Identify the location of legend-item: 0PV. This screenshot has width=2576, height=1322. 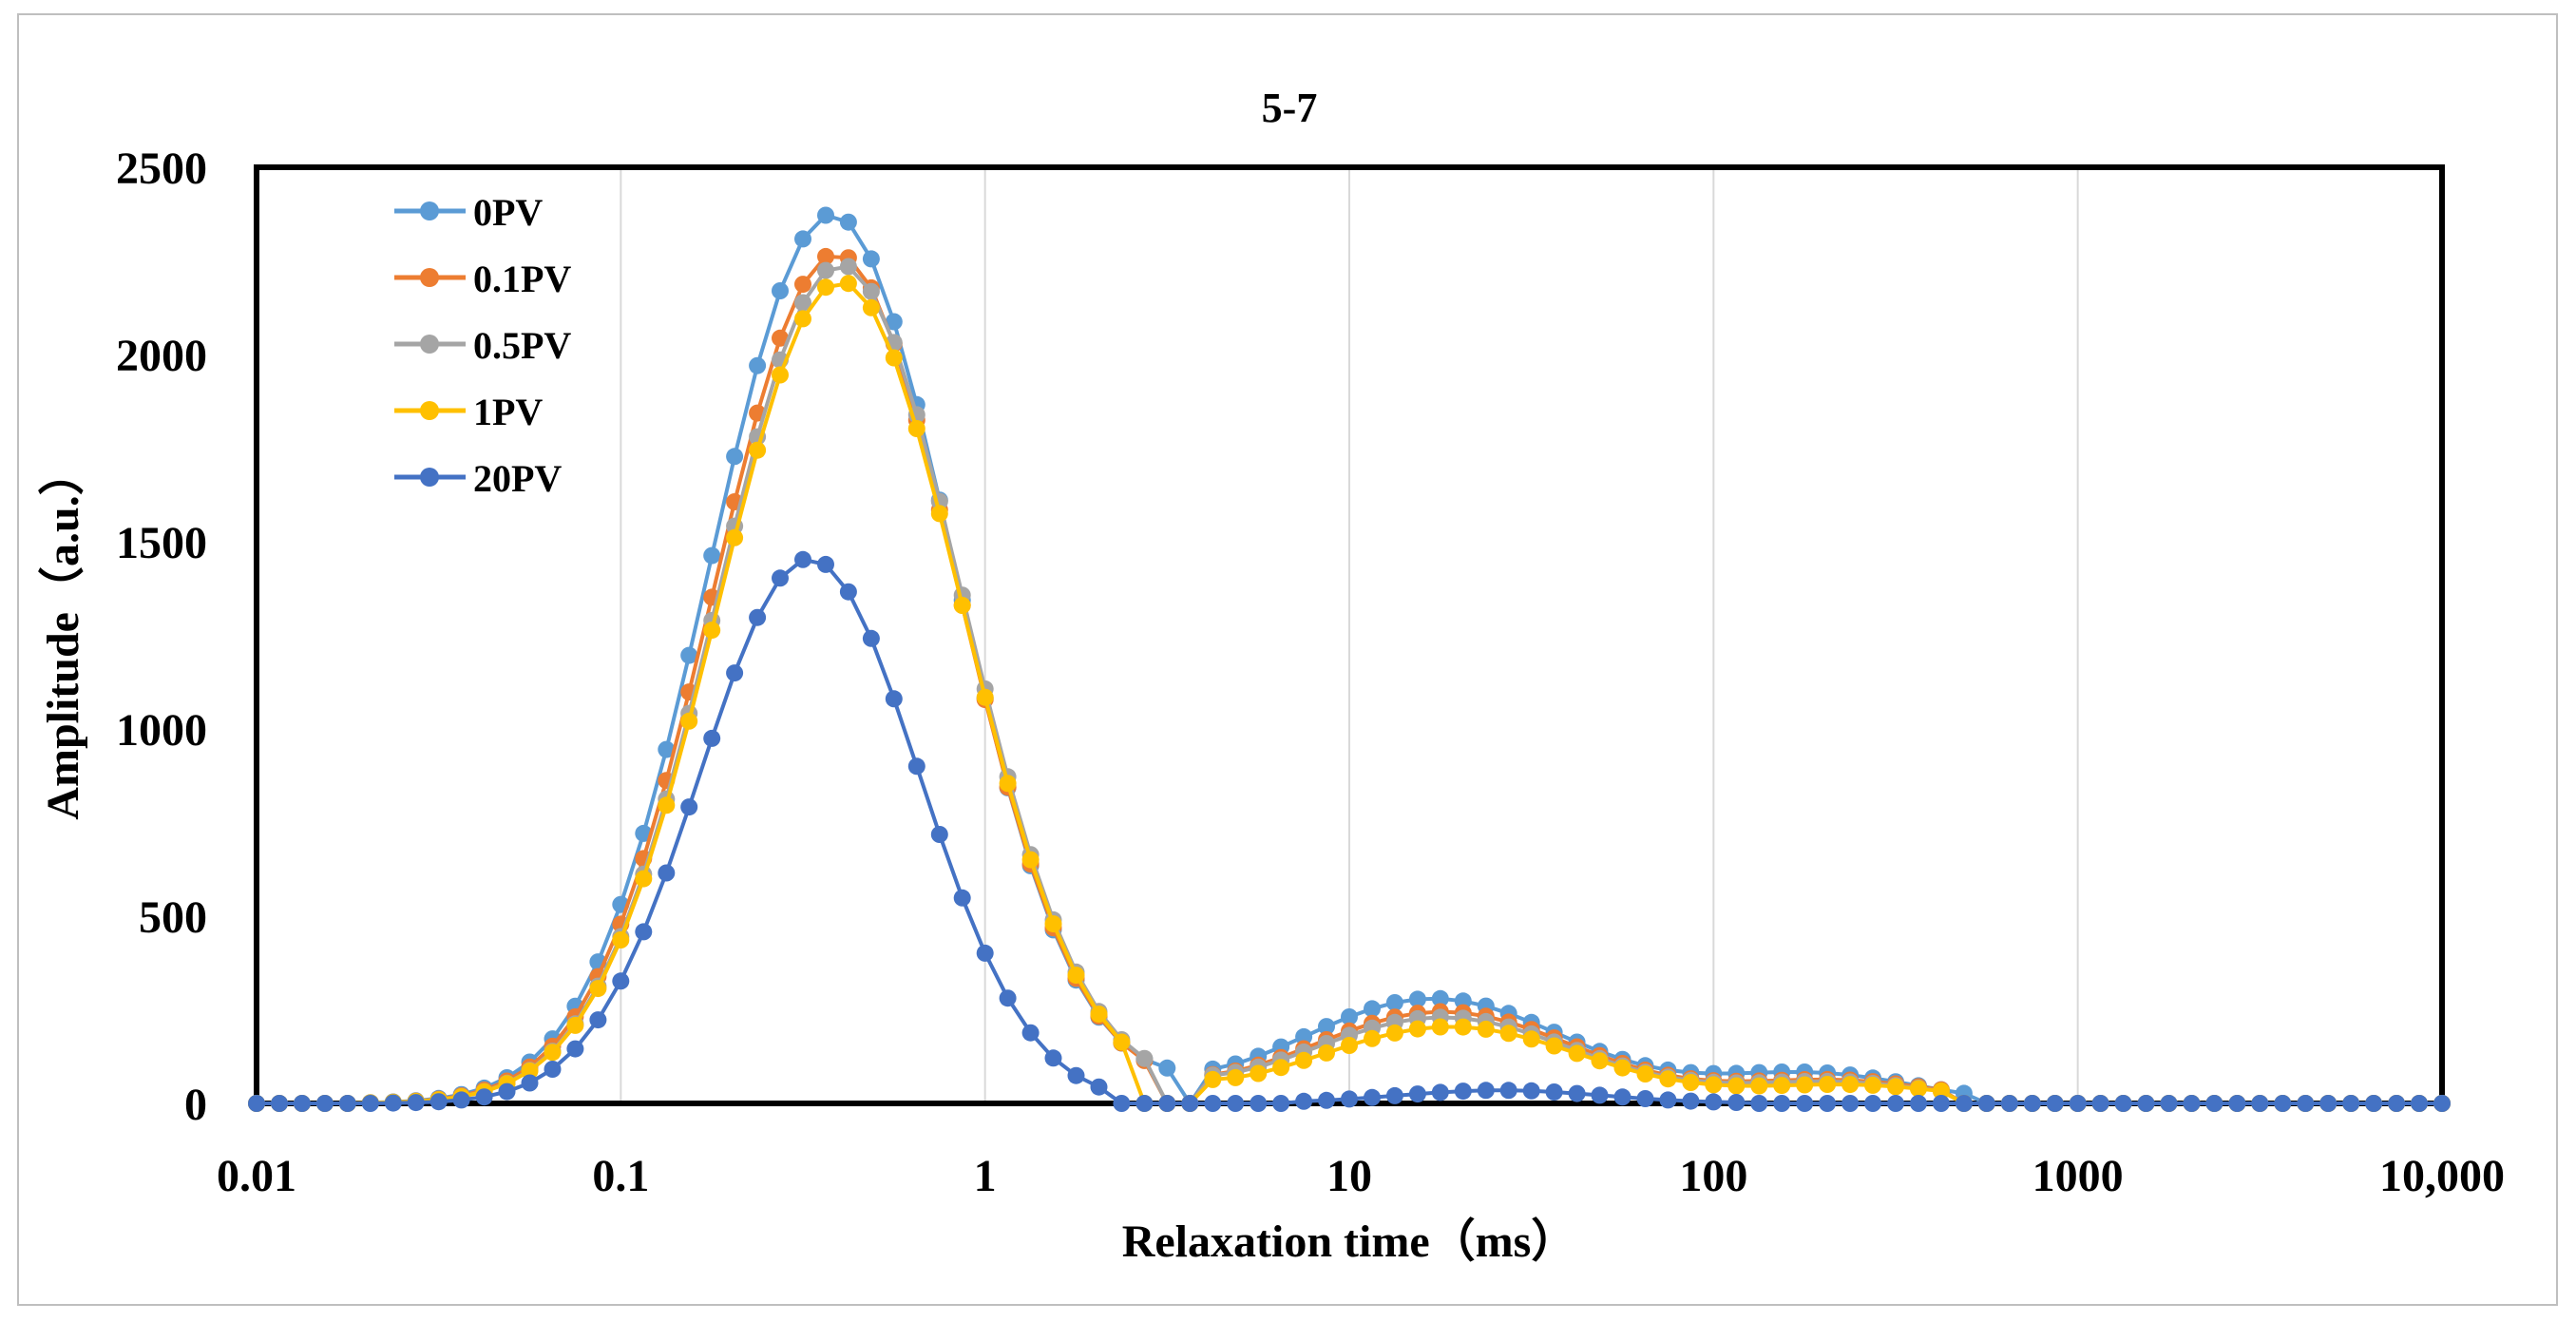
(468, 213).